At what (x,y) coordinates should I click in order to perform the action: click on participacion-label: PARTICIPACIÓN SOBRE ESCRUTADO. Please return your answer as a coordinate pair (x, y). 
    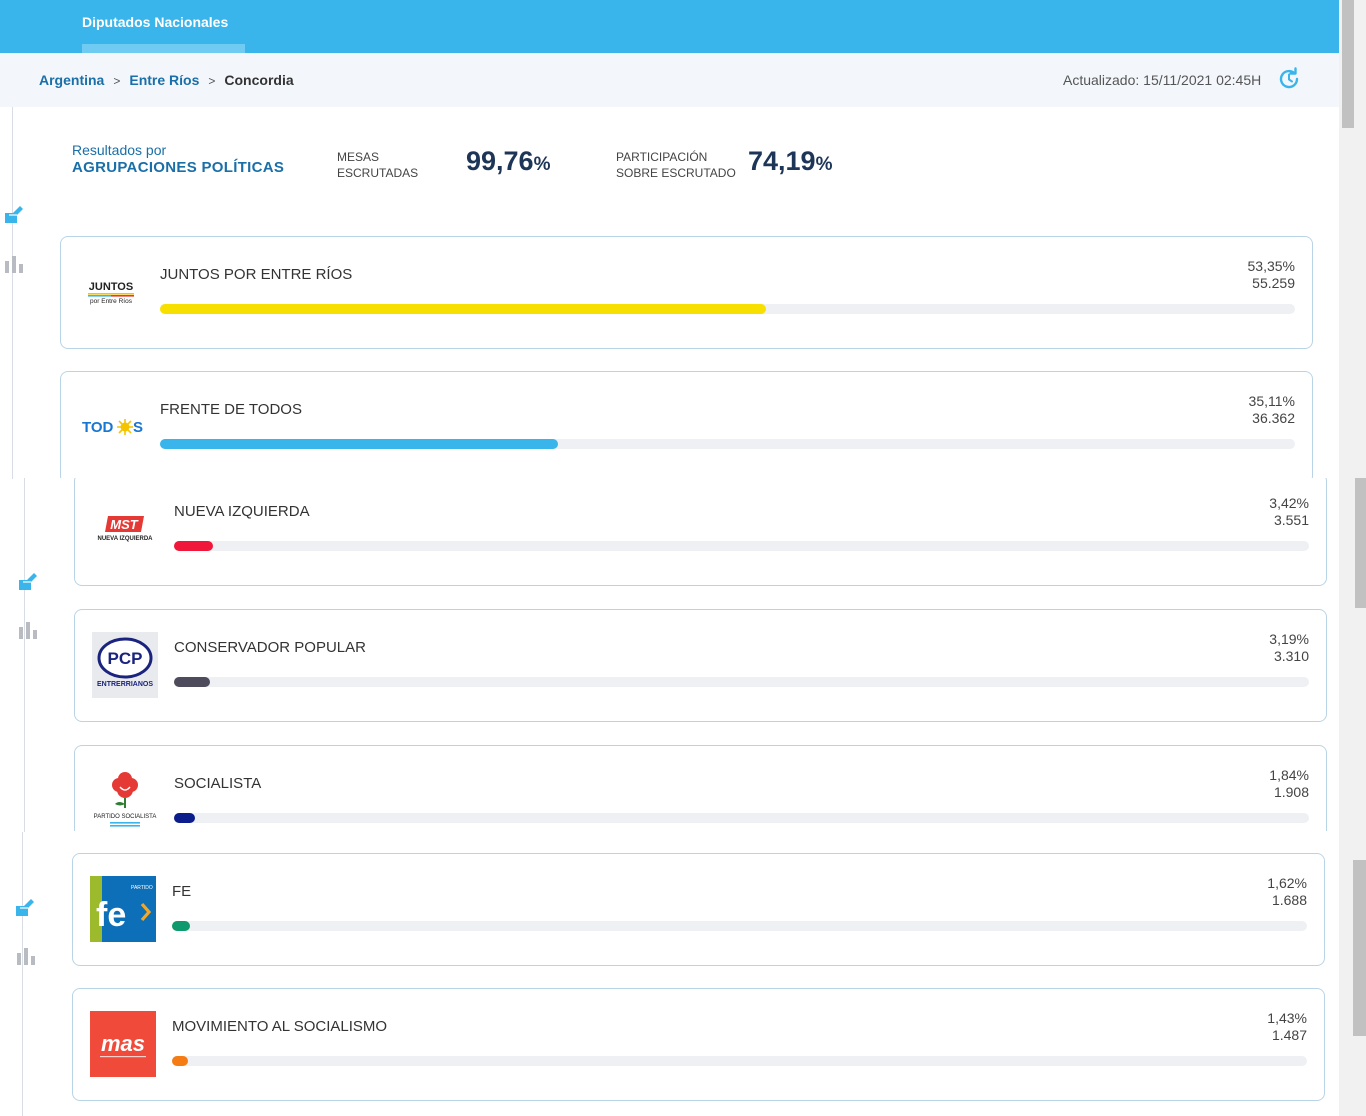
    Looking at the image, I should click on (676, 165).